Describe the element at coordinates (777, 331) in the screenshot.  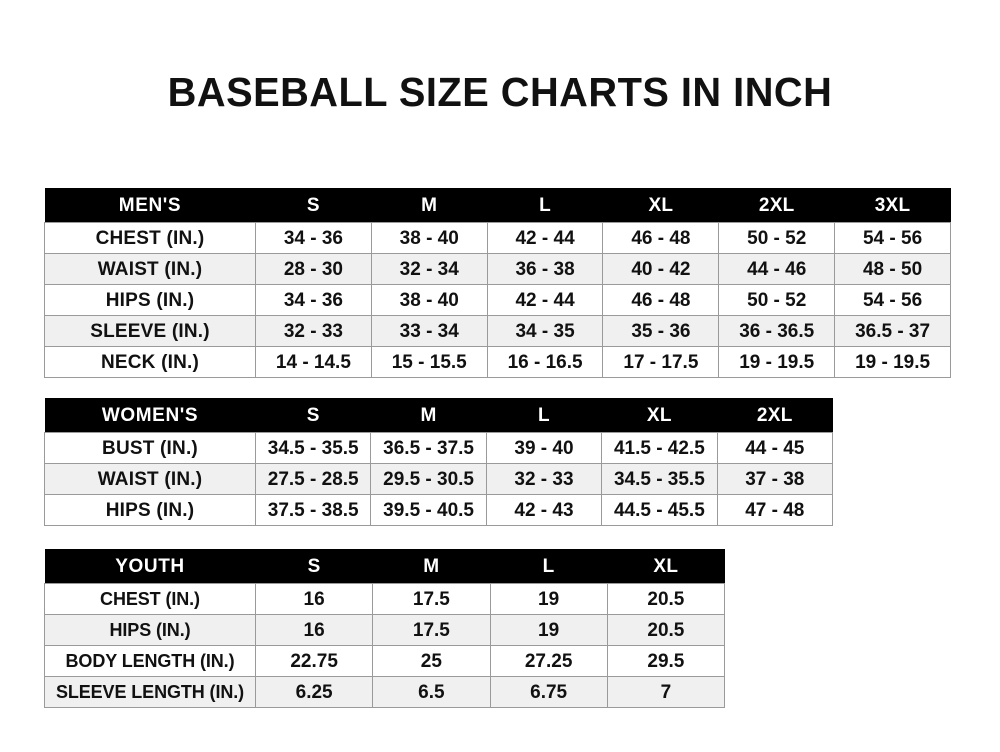
I see `measurement-cell: 36 - 36.5` at that location.